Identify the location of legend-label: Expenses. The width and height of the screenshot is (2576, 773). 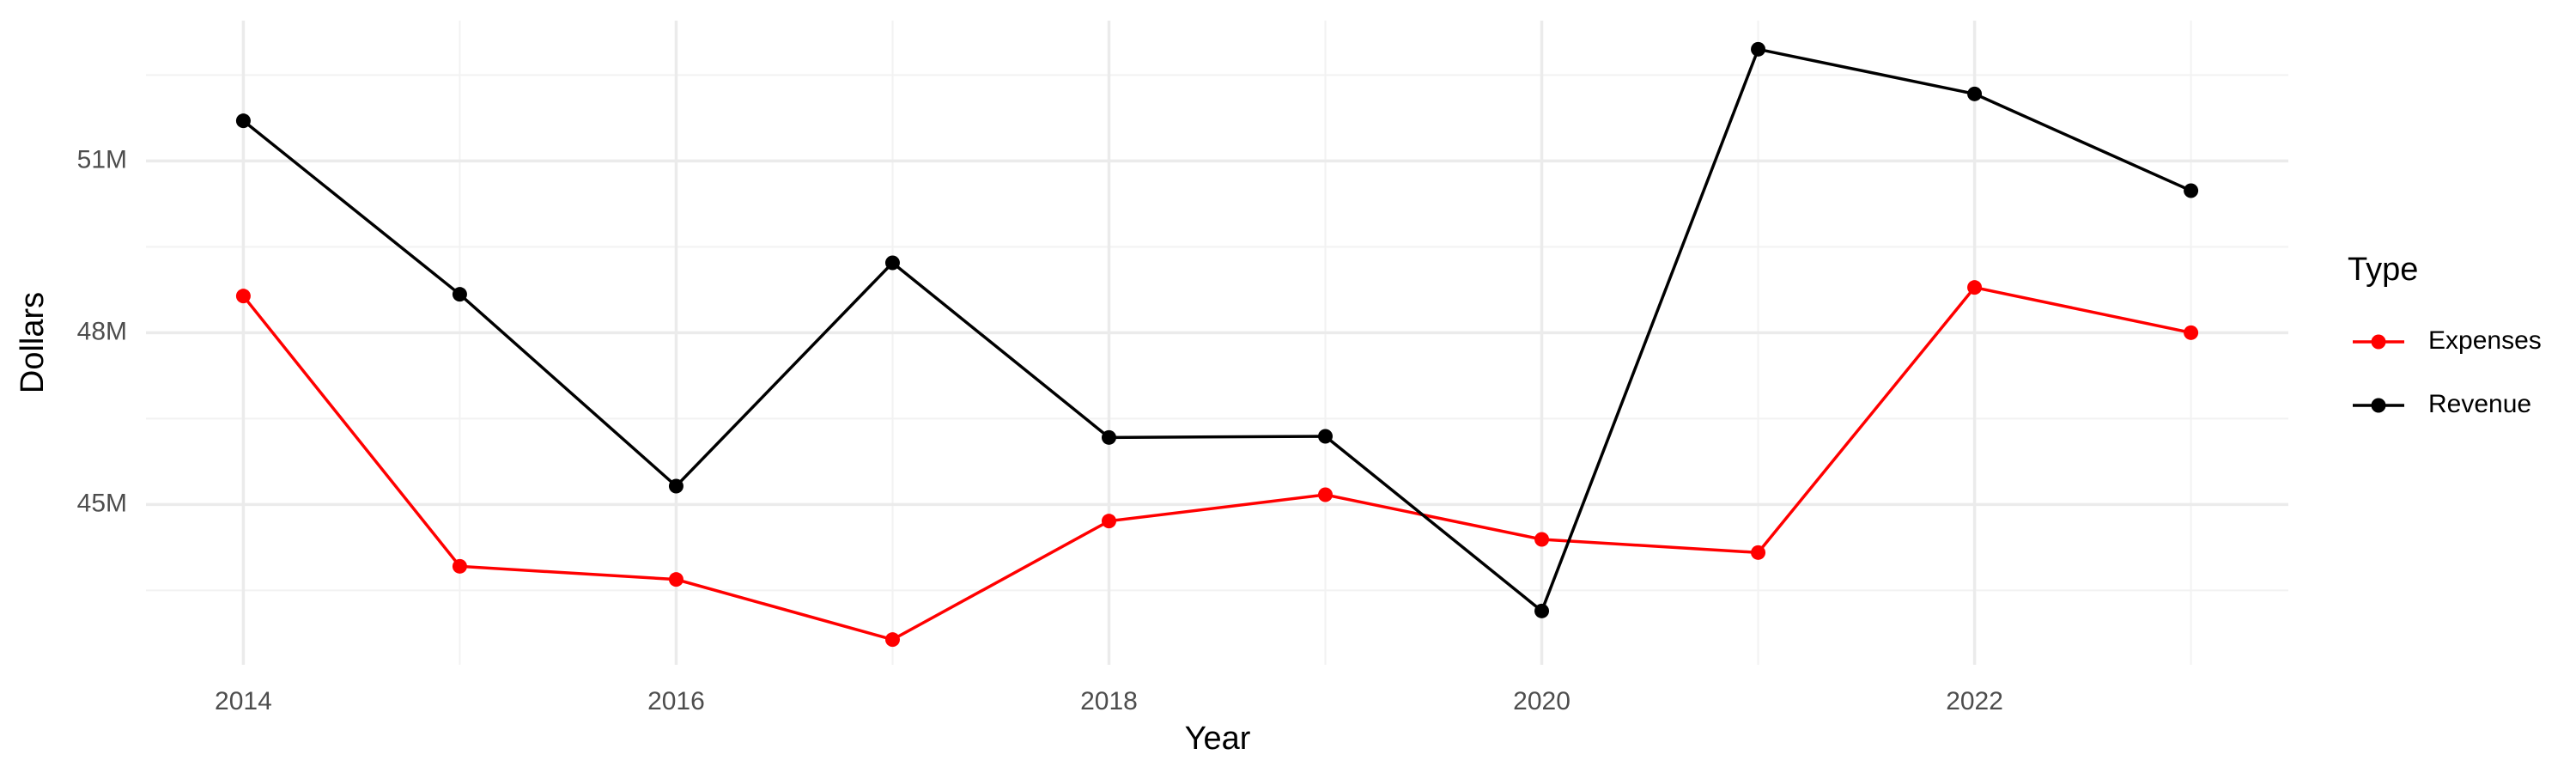
(2485, 340).